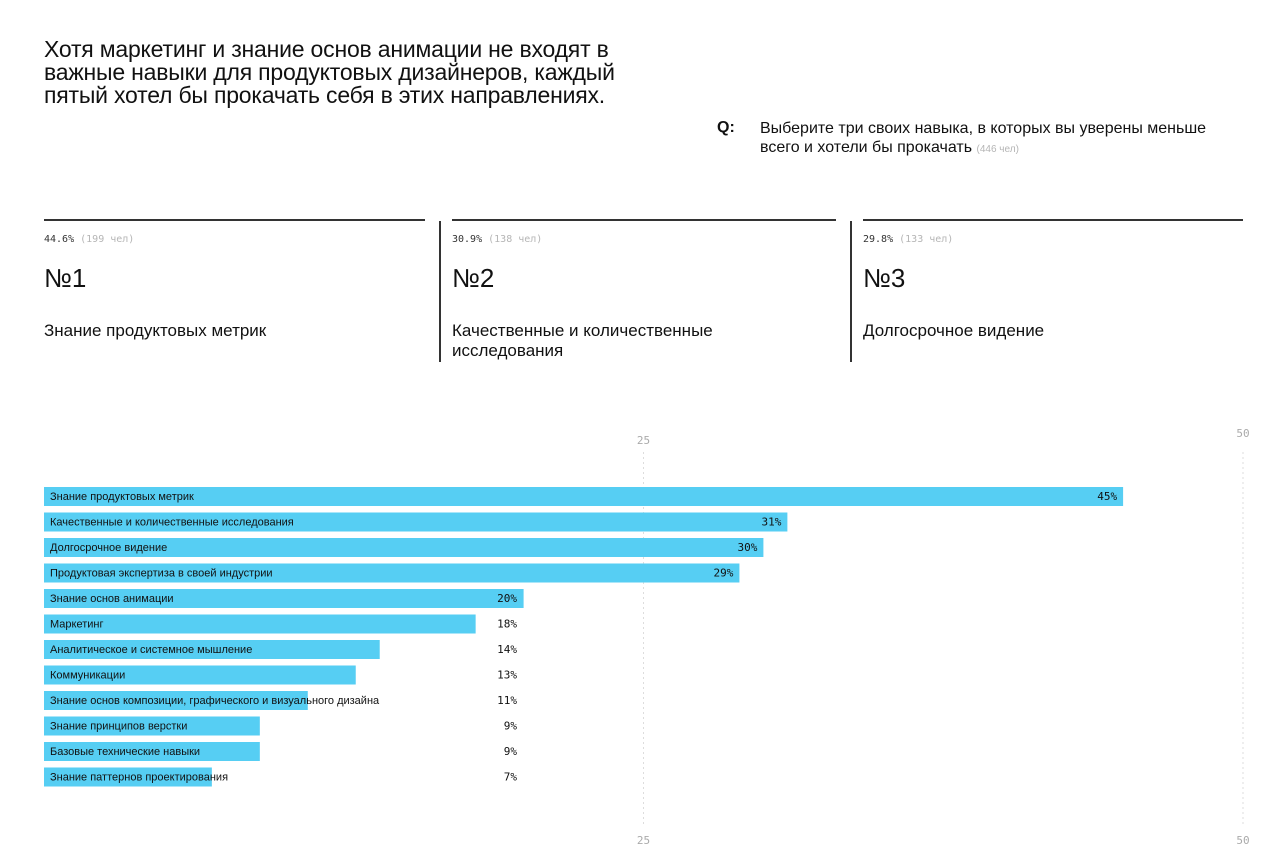 This screenshot has width=1280, height=857. Describe the element at coordinates (507, 598) in the screenshot. I see `value-label: 20%` at that location.